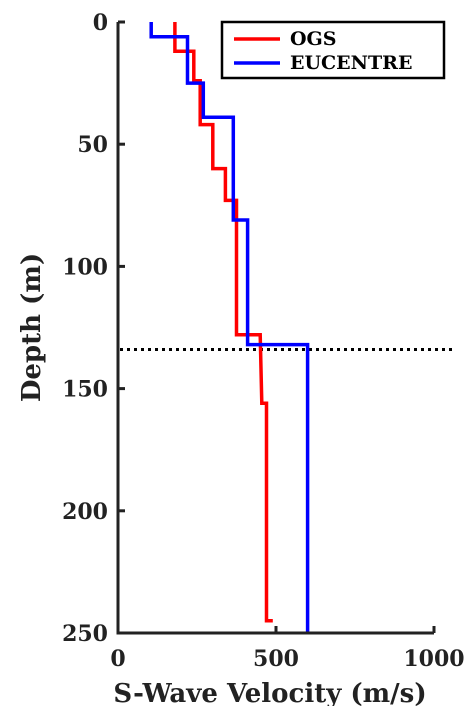 Image resolution: width=470 pixels, height=706 pixels. Describe the element at coordinates (269, 692) in the screenshot. I see `x-axis-title: S-Wave Velocity (m/s)` at that location.